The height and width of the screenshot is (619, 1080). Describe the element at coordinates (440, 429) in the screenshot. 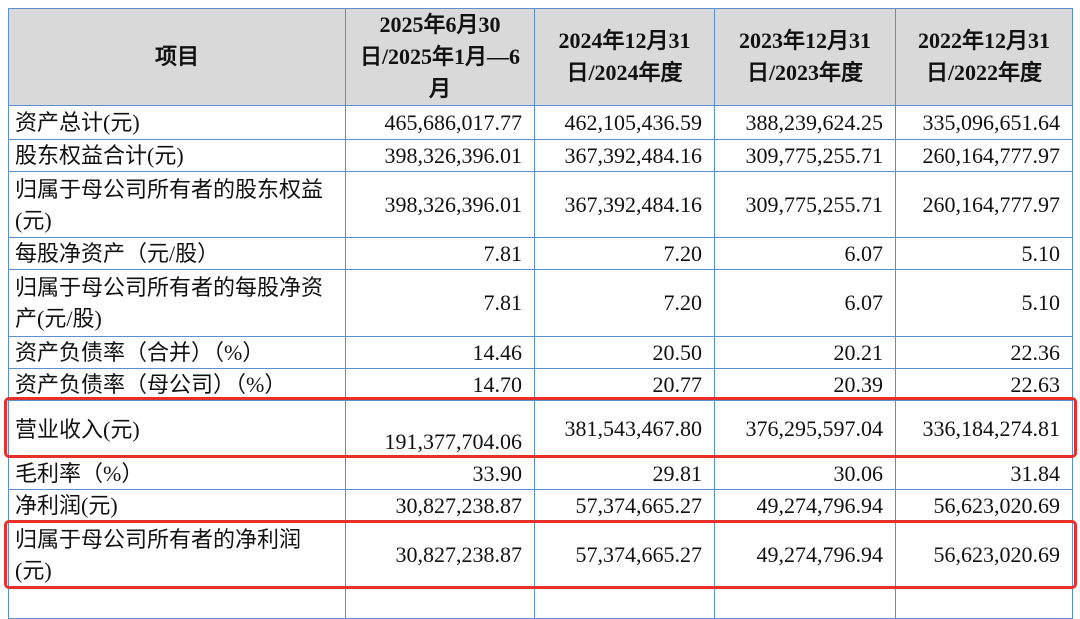

I see `cell-value: 191,377,704.06` at that location.